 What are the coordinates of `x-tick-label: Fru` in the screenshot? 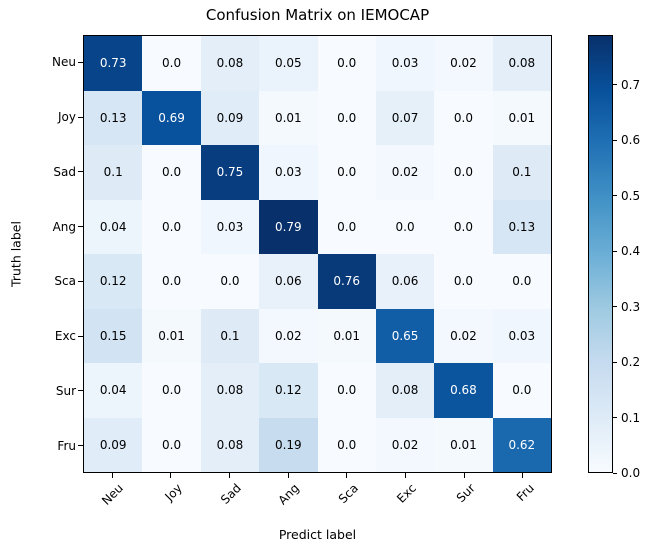 It's located at (525, 493).